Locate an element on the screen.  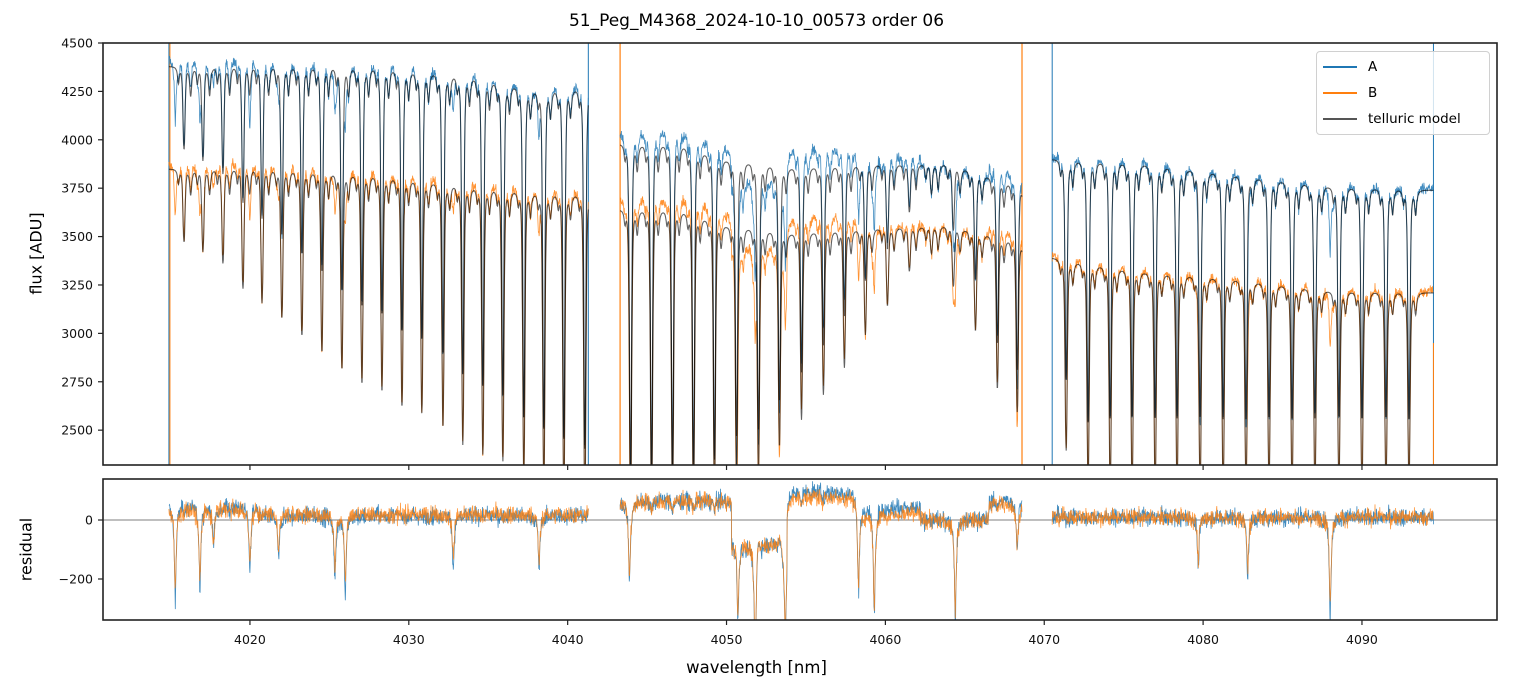
flux-ytick-label: 3000 is located at coordinates (77, 333).